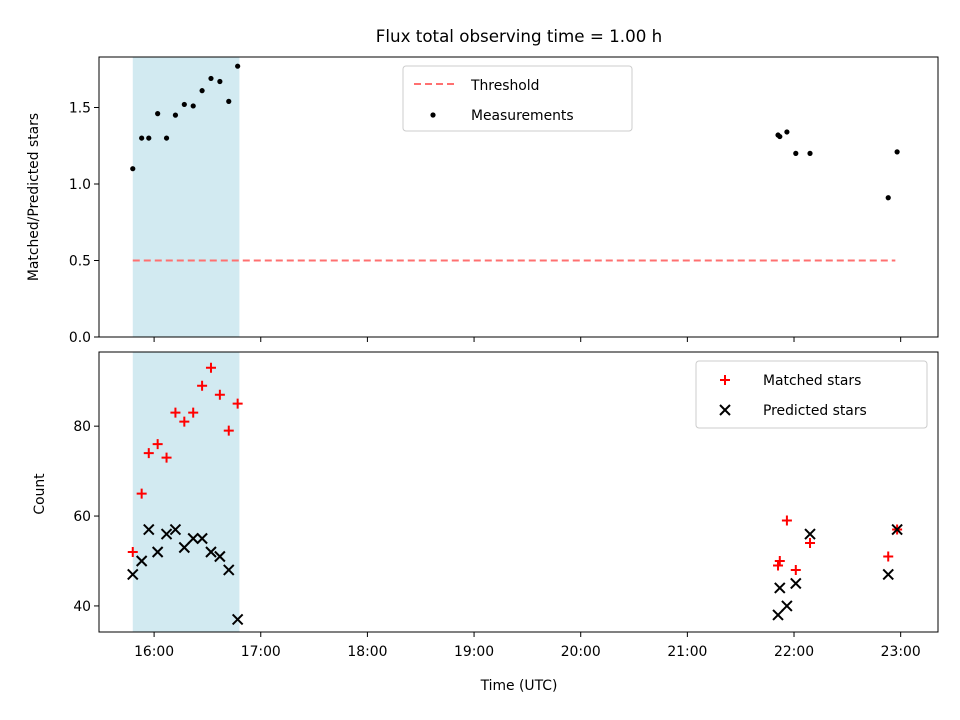 Image resolution: width=960 pixels, height=720 pixels. Describe the element at coordinates (581, 652) in the screenshot. I see `x-tick-label: 20:00` at that location.